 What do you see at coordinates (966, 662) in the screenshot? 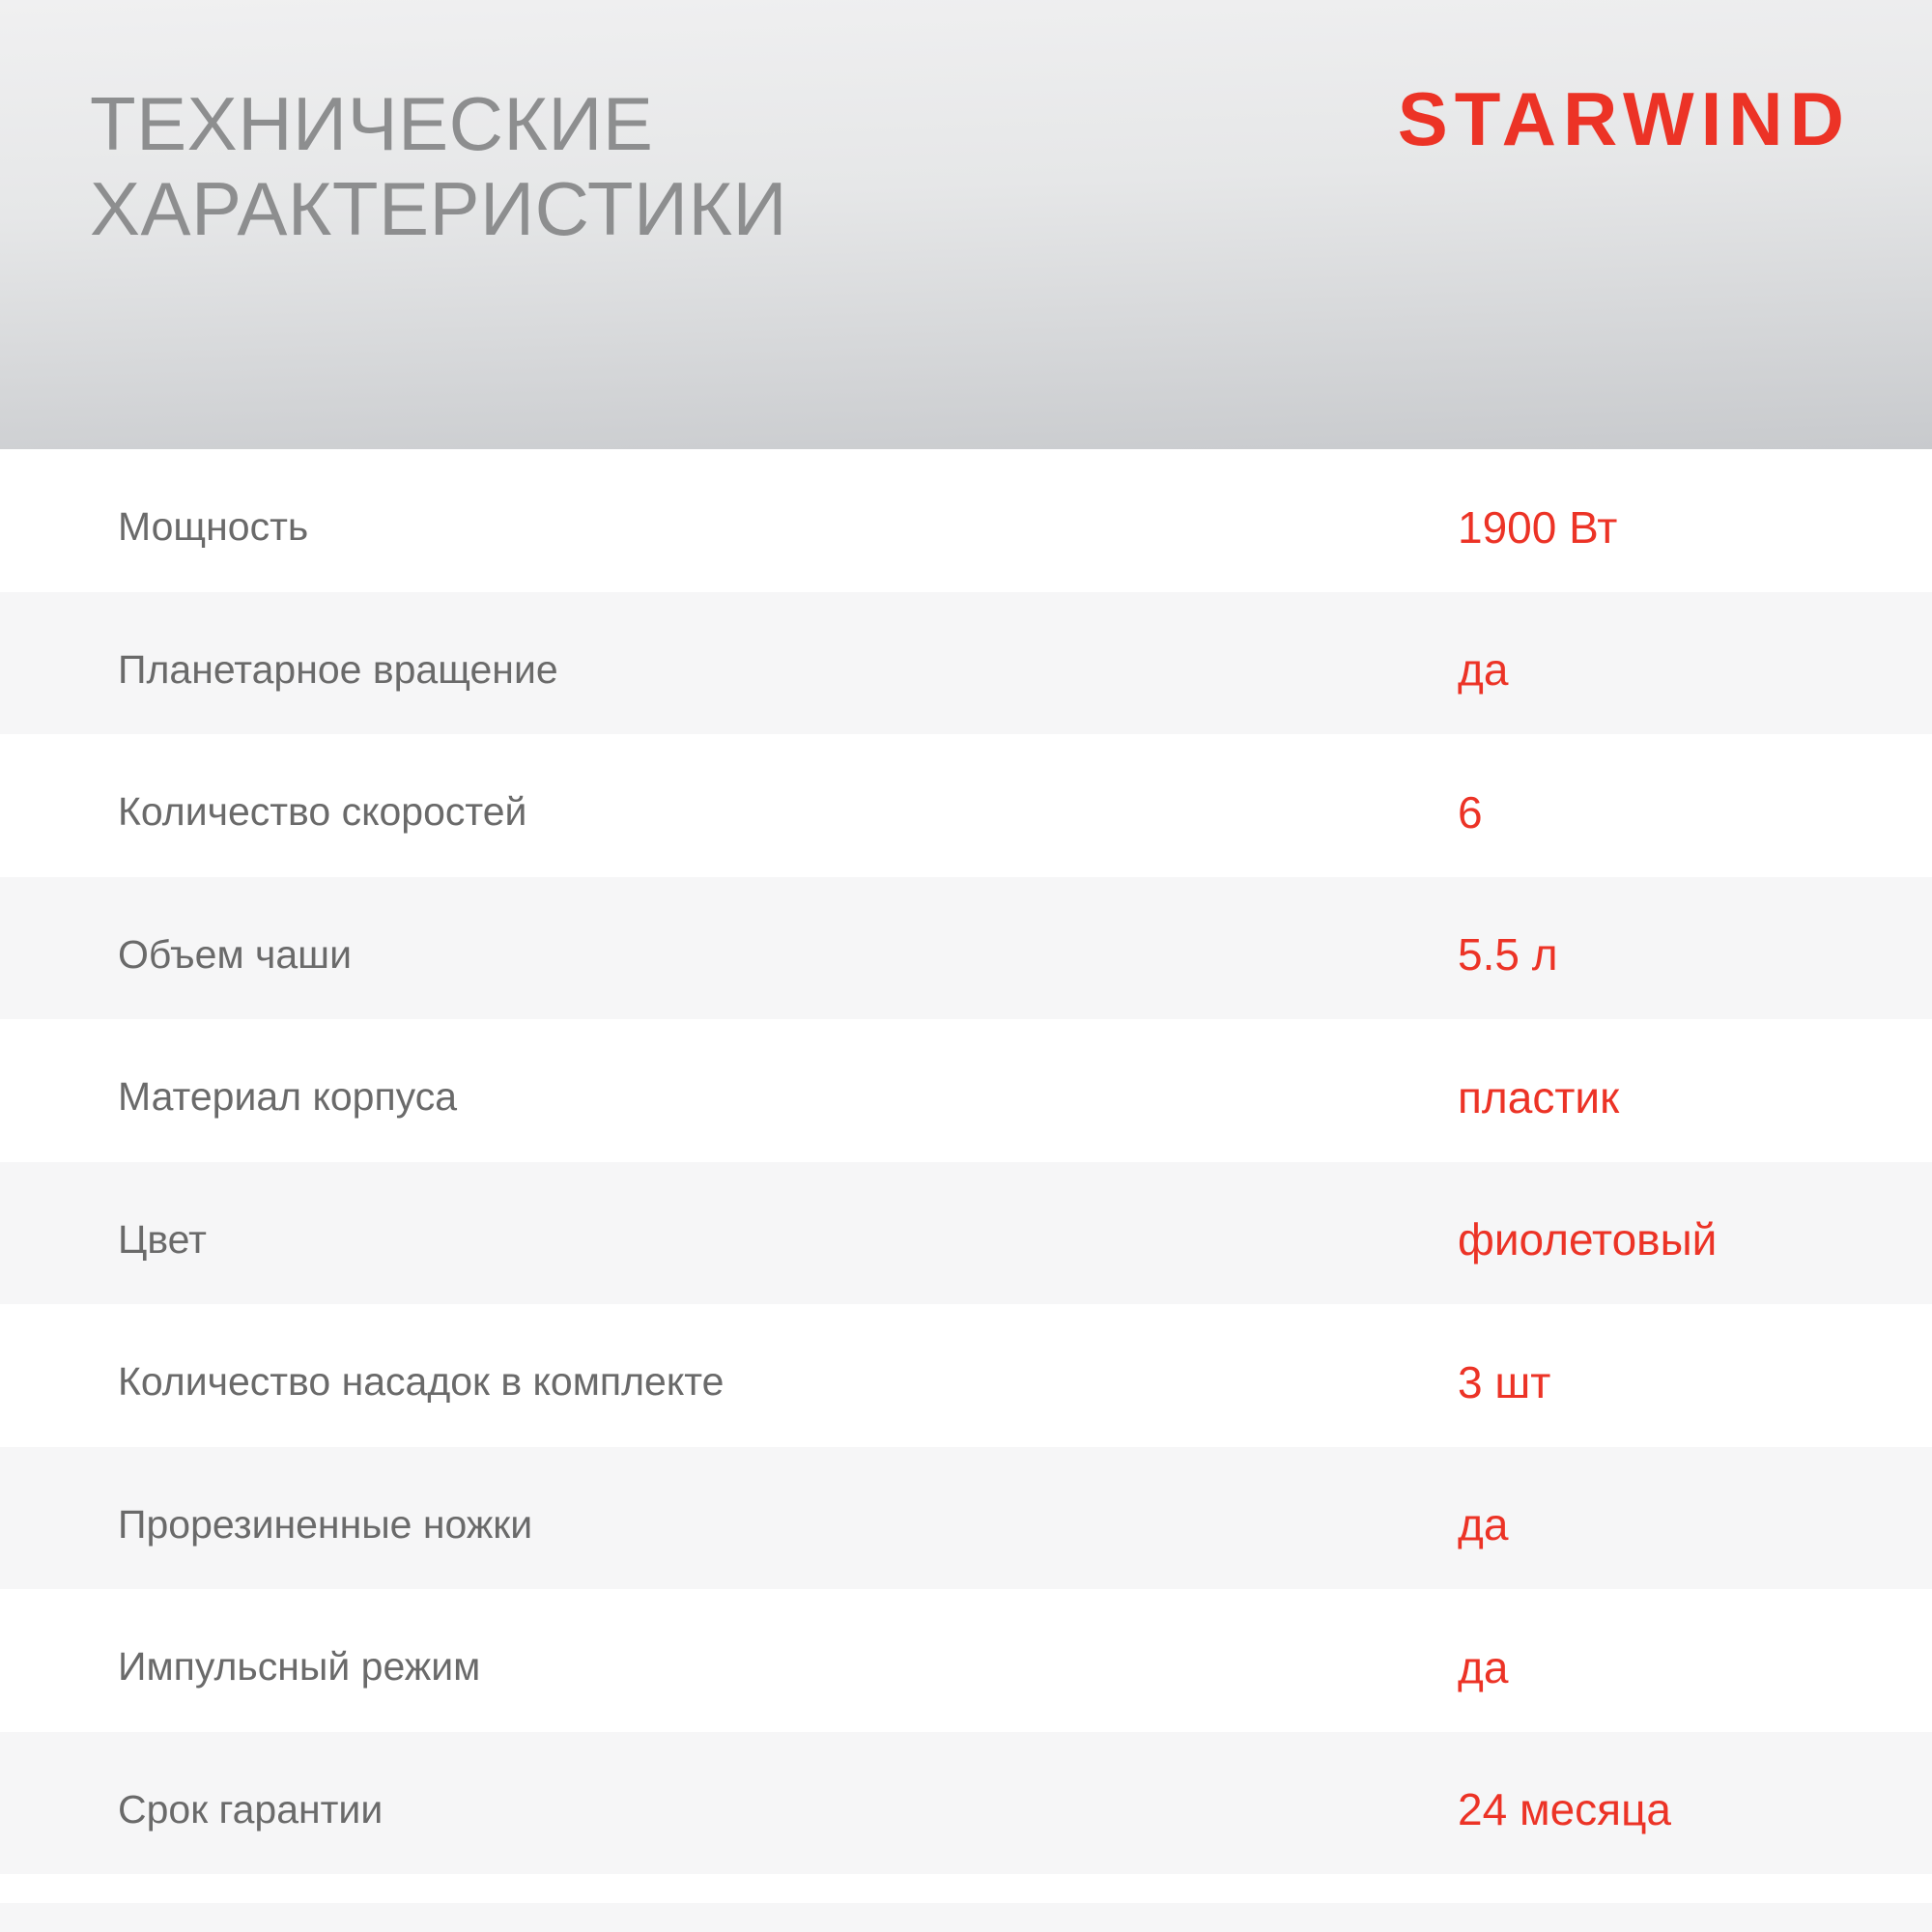
I see `spec-row: Планетарное вращение да` at bounding box center [966, 662].